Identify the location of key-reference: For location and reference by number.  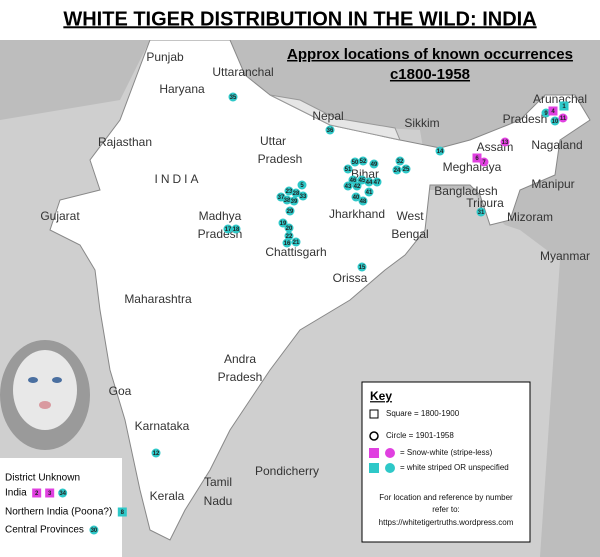
(446, 497).